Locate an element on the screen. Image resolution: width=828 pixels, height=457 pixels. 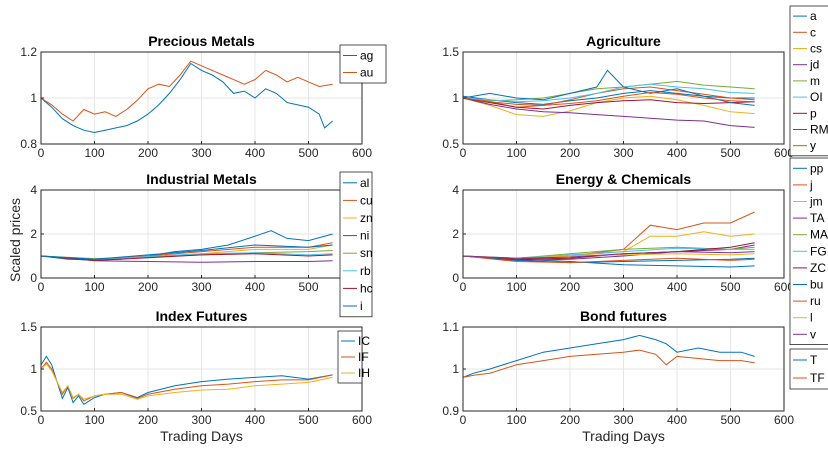
legend-label: IH is located at coordinates (364, 373).